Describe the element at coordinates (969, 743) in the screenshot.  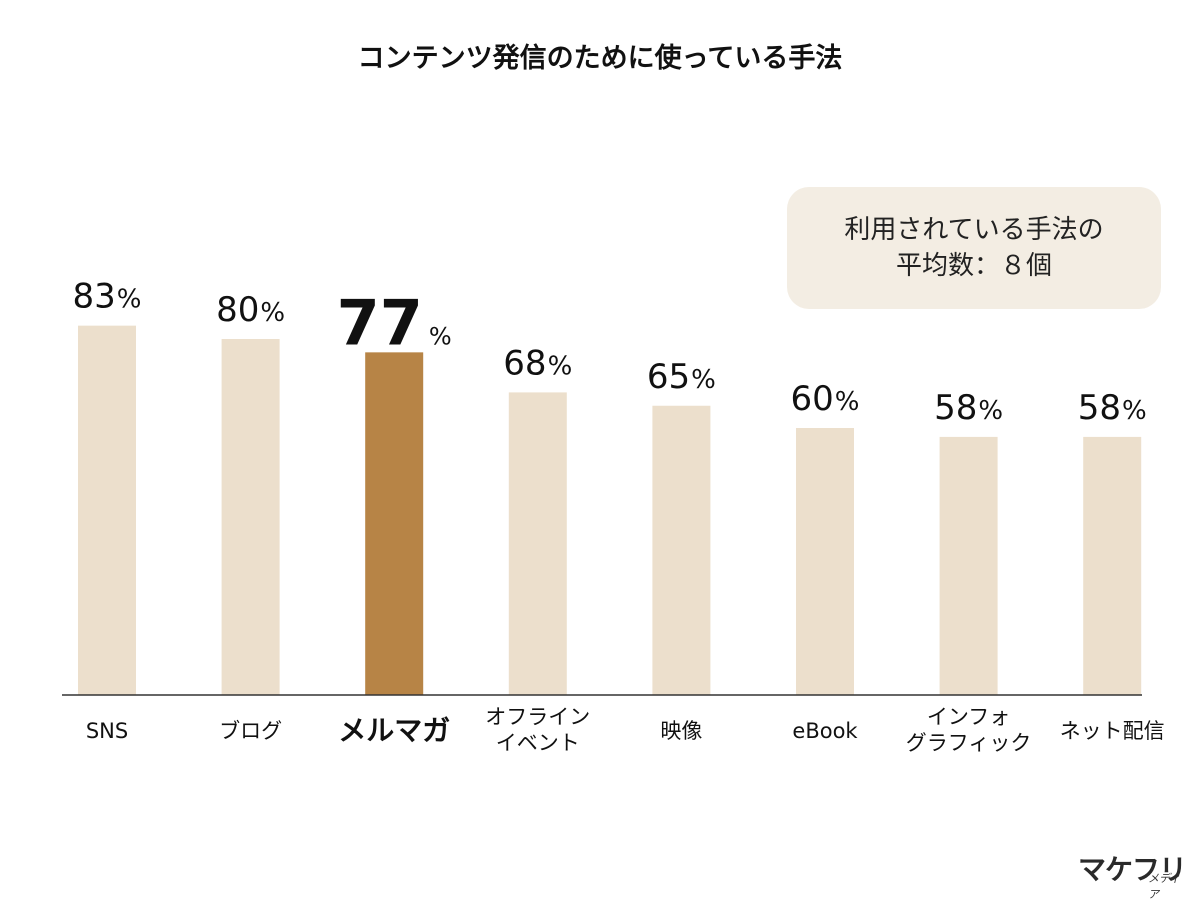
I see `category-label-6-line-1: グラフィック` at that location.